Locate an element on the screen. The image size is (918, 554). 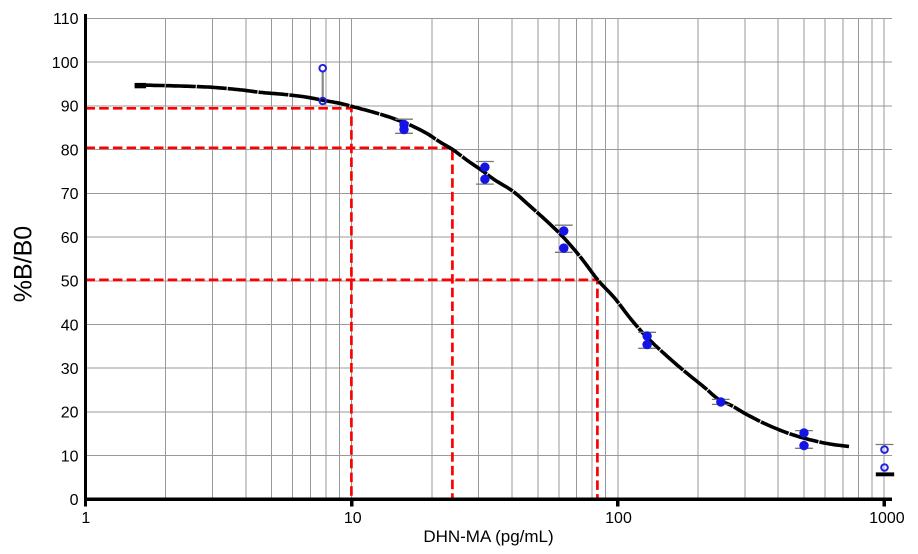
svg-text: 1000 is located at coordinates (887, 518).